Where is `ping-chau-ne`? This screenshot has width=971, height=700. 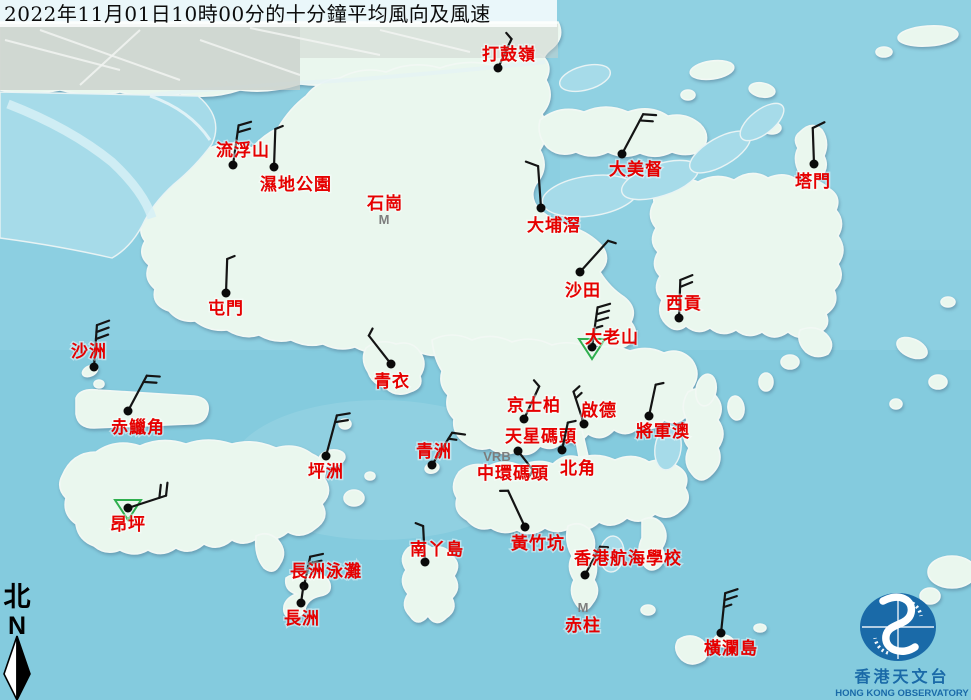
ping-chau-ne is located at coordinates (928, 36).